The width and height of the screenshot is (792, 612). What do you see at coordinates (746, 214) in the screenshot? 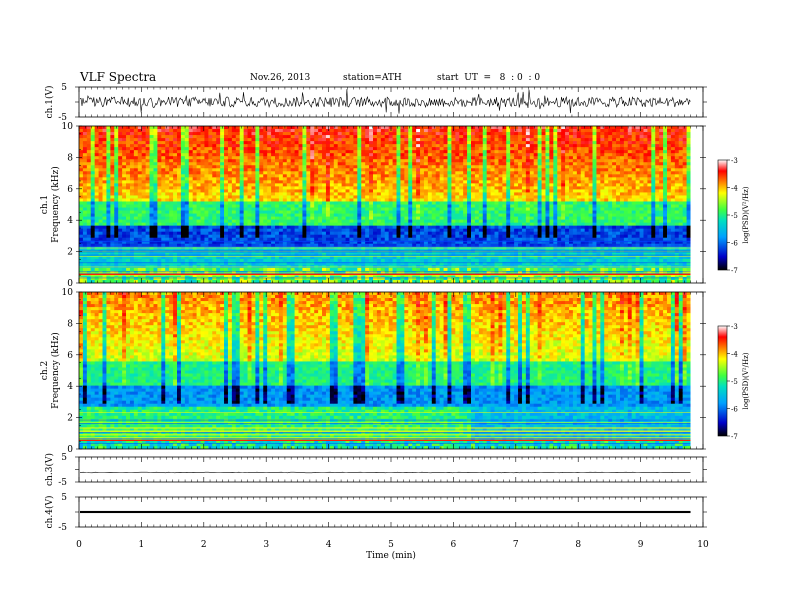
I see `ch1_spectrogram-colorbar-label: log(PSD)(V²/Hz)` at bounding box center [746, 214].